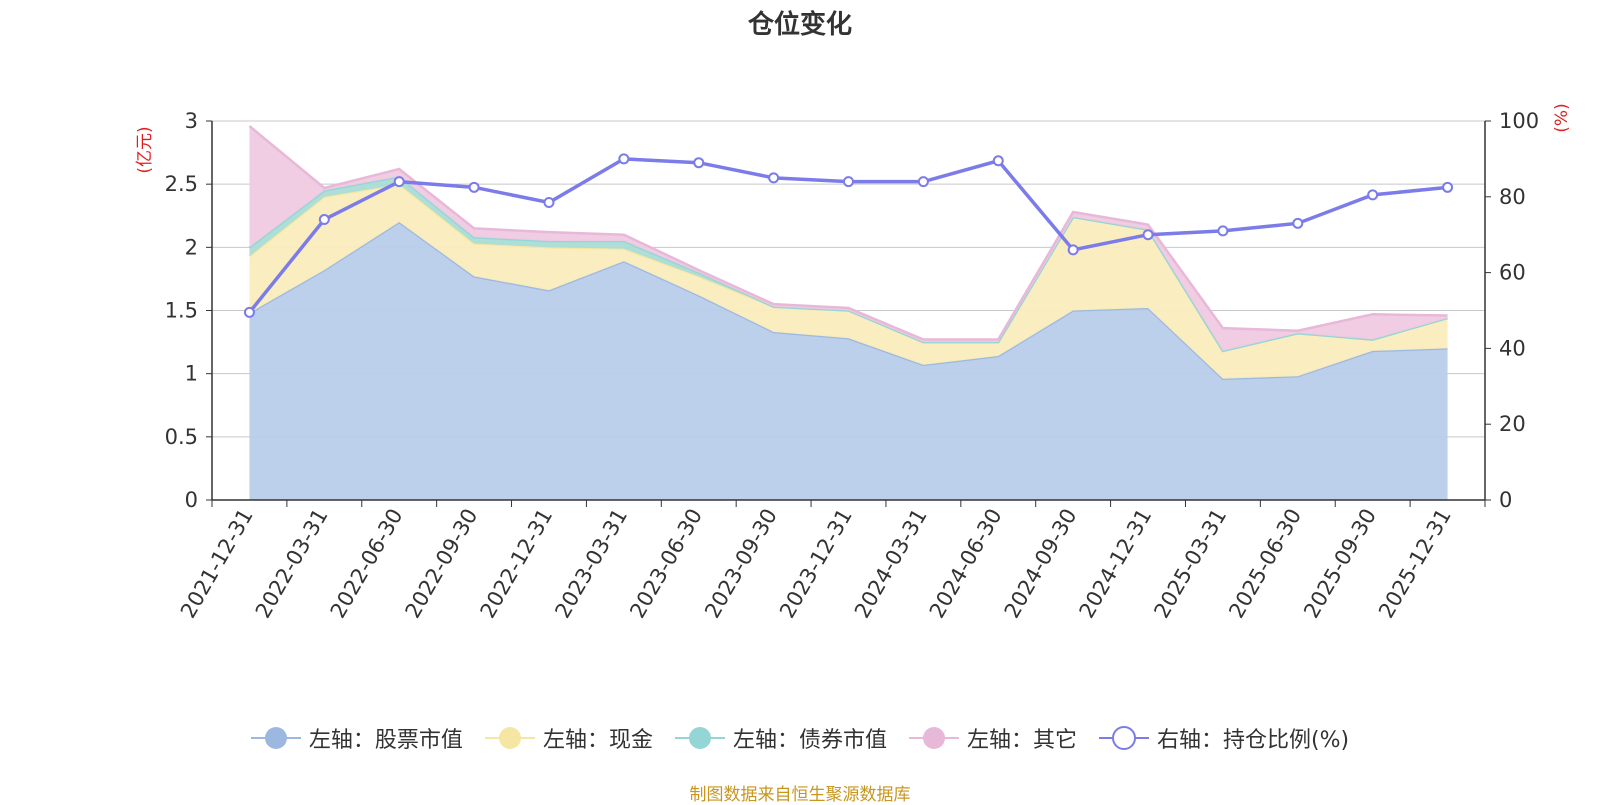 This screenshot has width=1600, height=805. I want to click on right-axis-tick-label: 60, so click(1512, 273).